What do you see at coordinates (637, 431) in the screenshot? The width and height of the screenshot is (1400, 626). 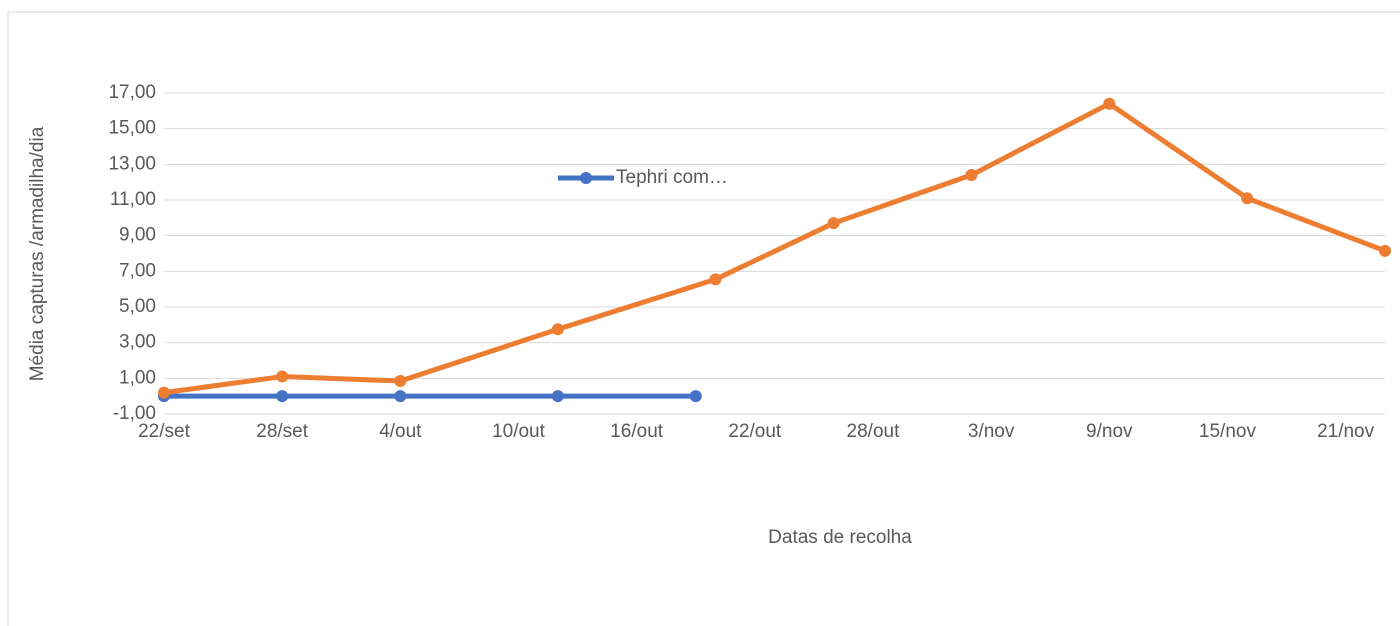 I see `x-tick-label: 16/out` at bounding box center [637, 431].